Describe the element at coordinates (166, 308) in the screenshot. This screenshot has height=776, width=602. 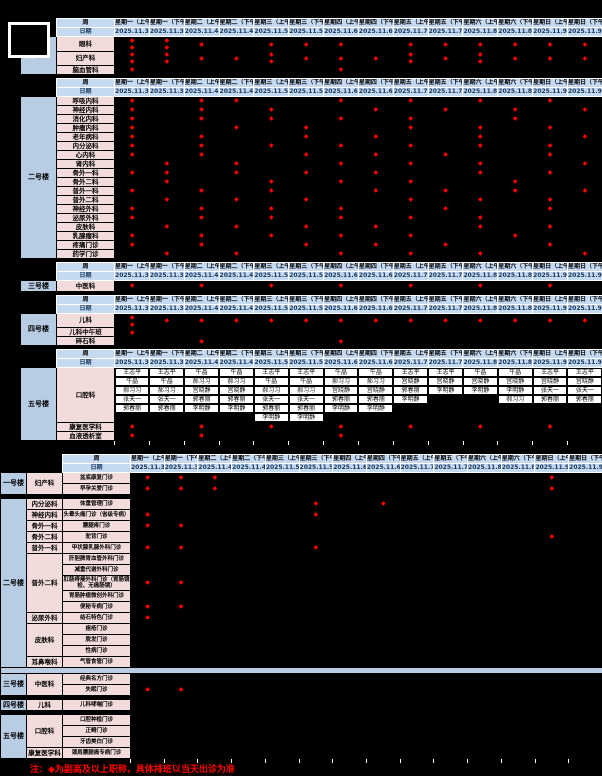
I see `date-header-cell: 2025.11.3` at that location.